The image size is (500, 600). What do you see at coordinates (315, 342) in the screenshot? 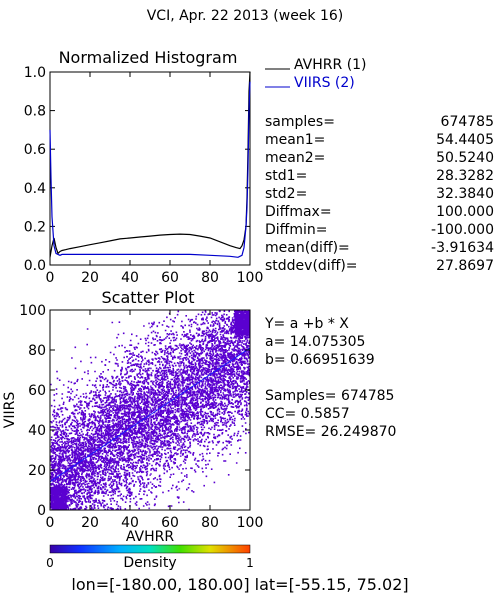
I see `regression-a: a= 14.075305` at bounding box center [315, 342].